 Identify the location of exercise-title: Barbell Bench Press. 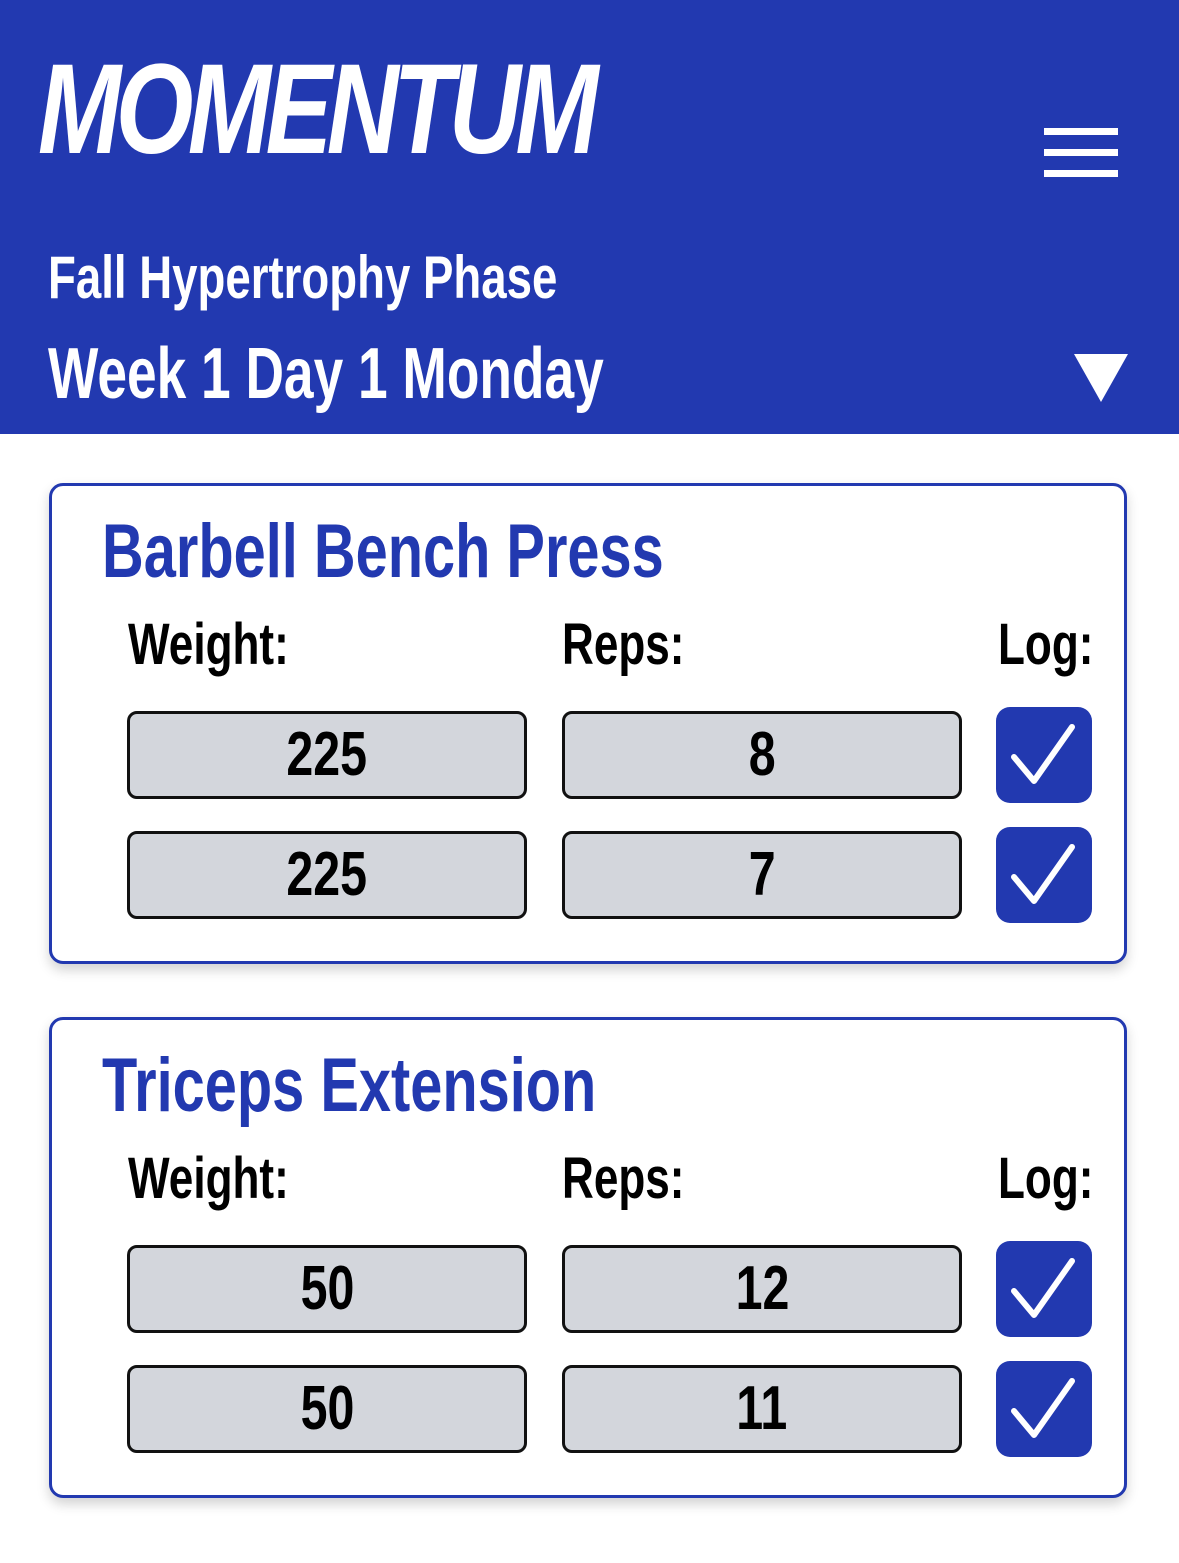
(383, 551).